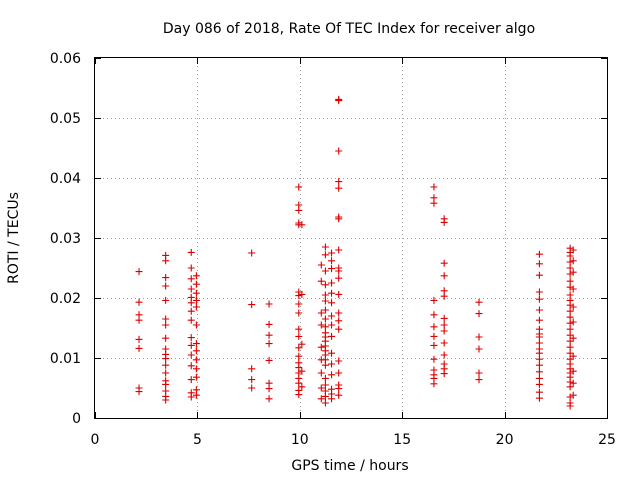 Image resolution: width=640 pixels, height=480 pixels. I want to click on y-tick-label: 0.01, so click(65, 359).